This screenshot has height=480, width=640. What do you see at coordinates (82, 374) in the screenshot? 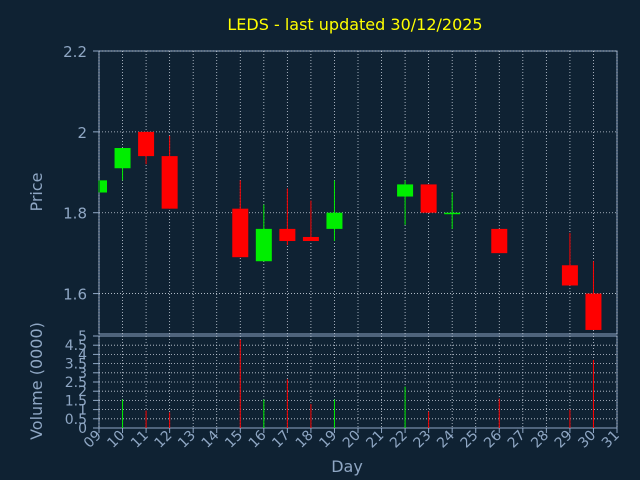
I see `volume-tick-label: 3` at bounding box center [82, 374].